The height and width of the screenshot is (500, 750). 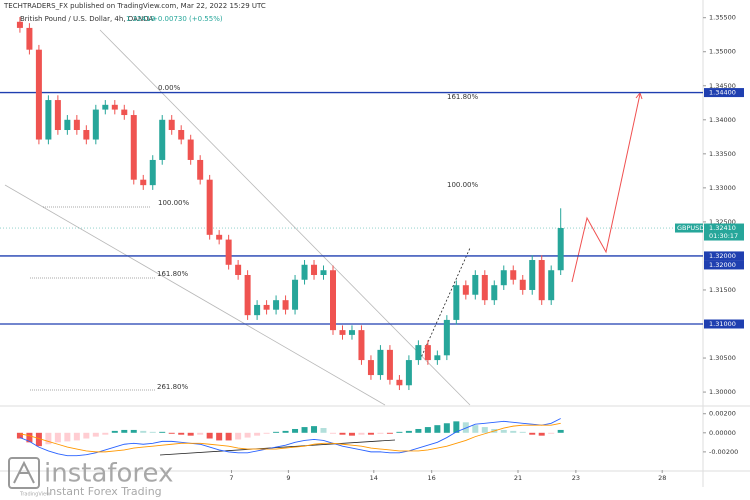 What do you see at coordinates (104, 491) in the screenshot?
I see `tagline: Instant Forex Trading` at bounding box center [104, 491].